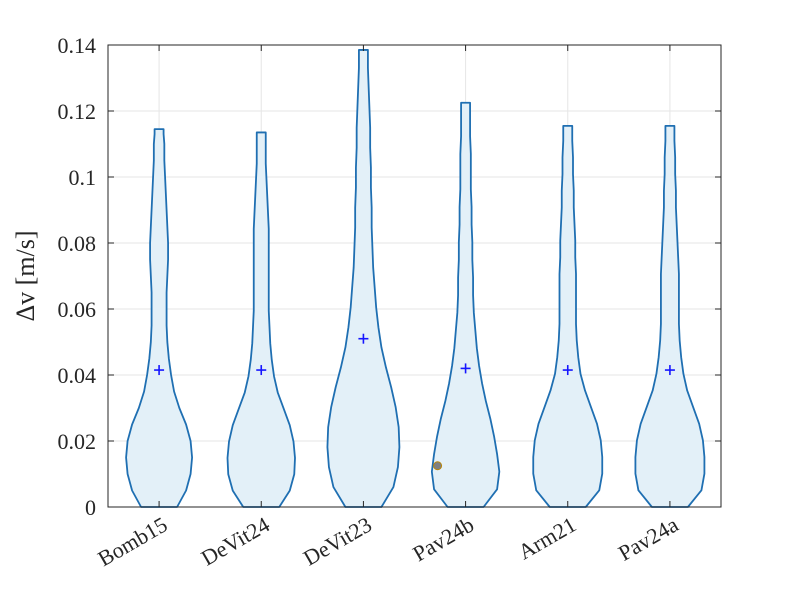 The image size is (797, 598). Describe the element at coordinates (443, 539) in the screenshot. I see `x-tick-label: Pav24b` at that location.